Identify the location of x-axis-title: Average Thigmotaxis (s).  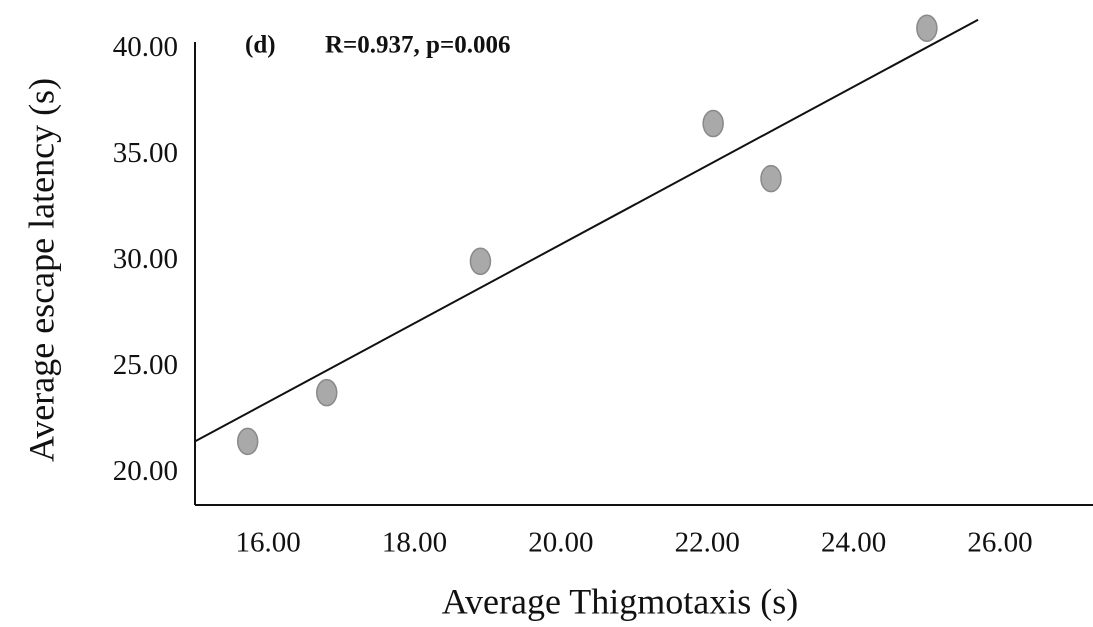
(620, 601).